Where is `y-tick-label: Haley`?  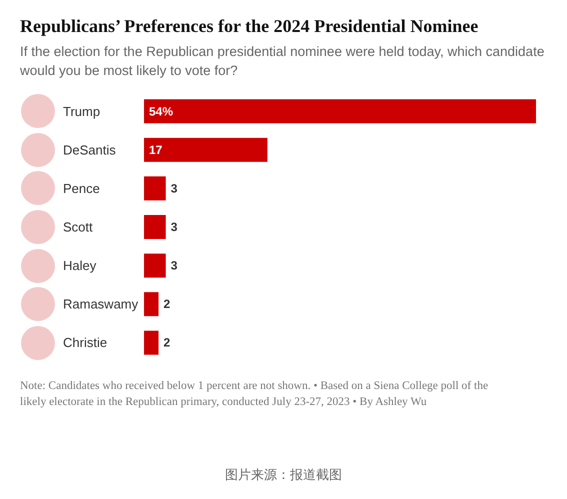 y-tick-label: Haley is located at coordinates (80, 266).